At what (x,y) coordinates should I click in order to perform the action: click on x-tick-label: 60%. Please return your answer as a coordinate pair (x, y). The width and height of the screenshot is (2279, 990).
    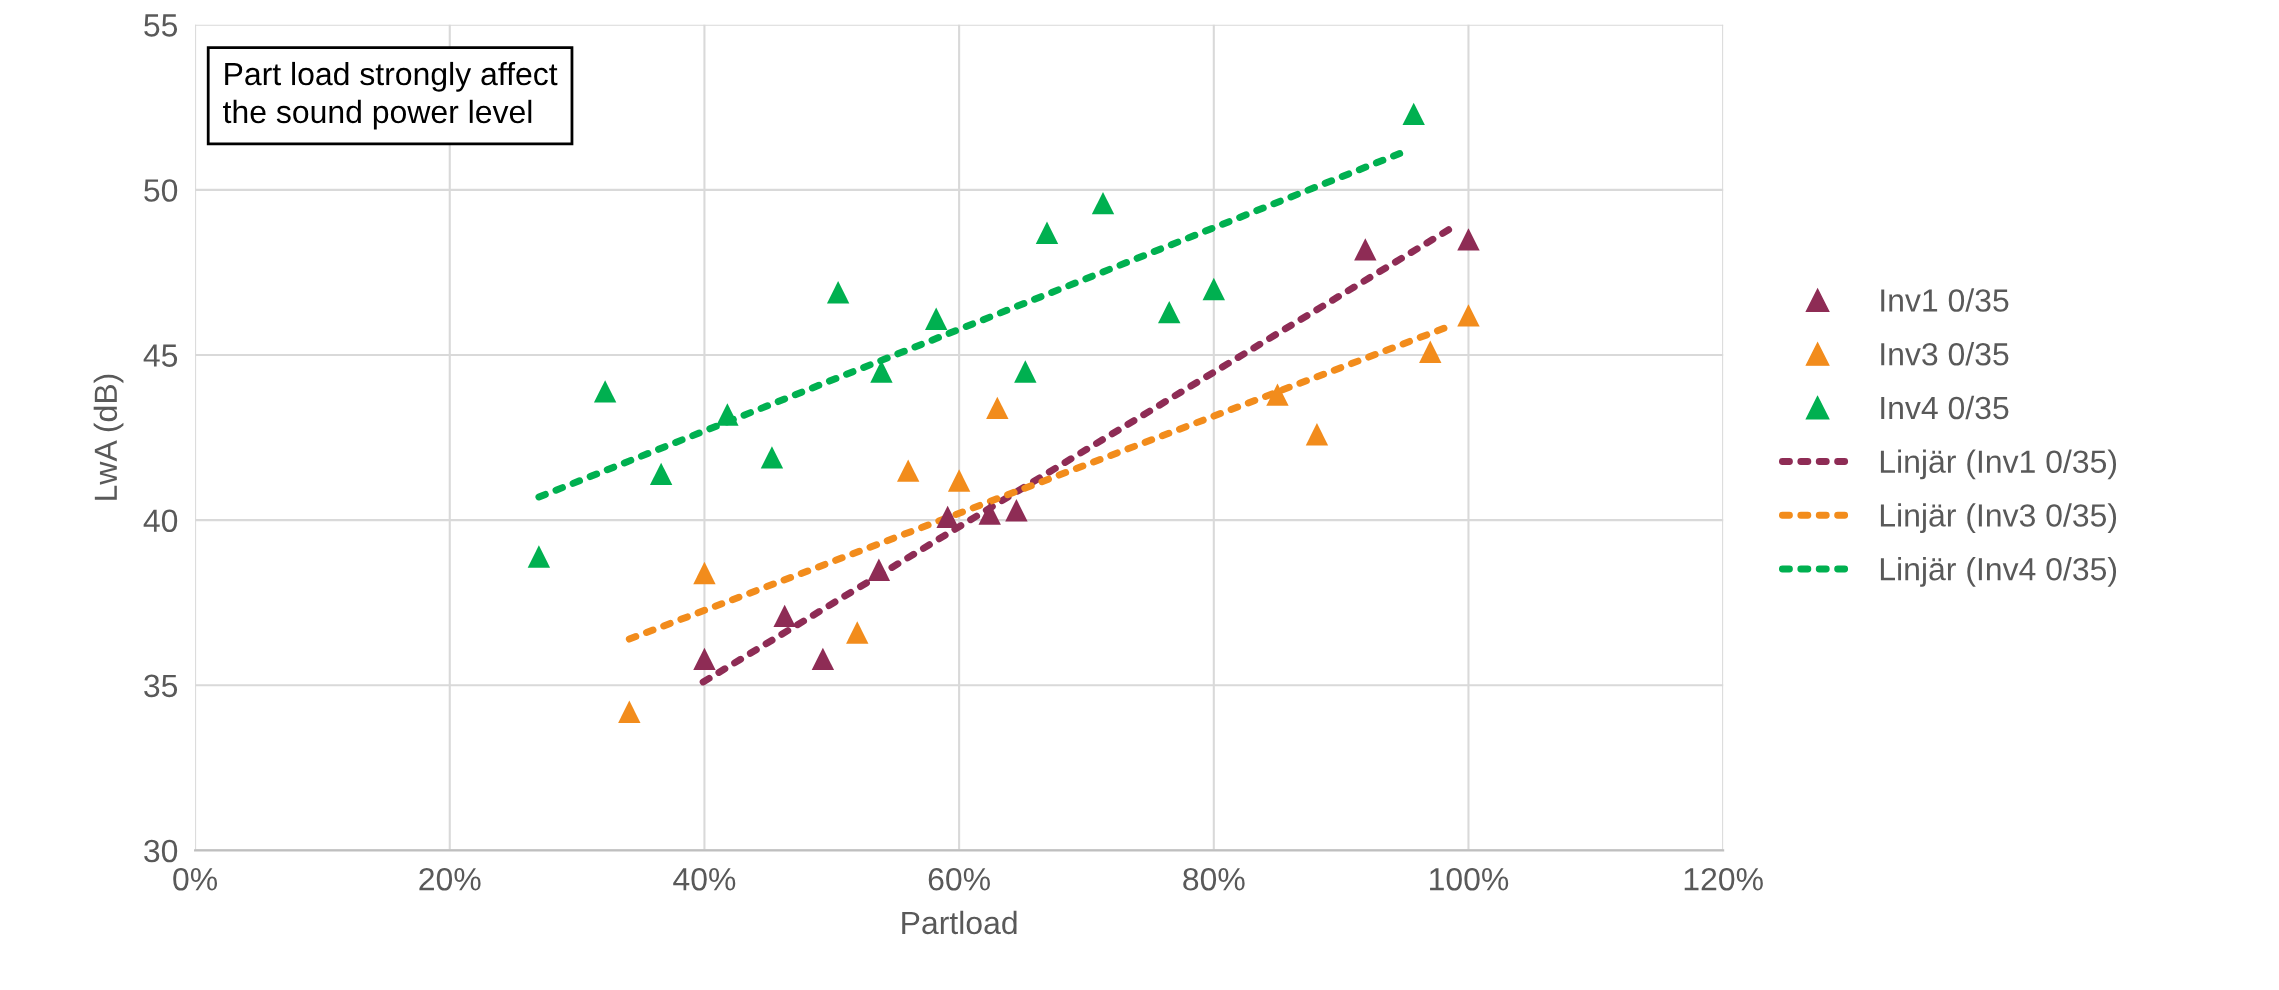
    Looking at the image, I should click on (959, 879).